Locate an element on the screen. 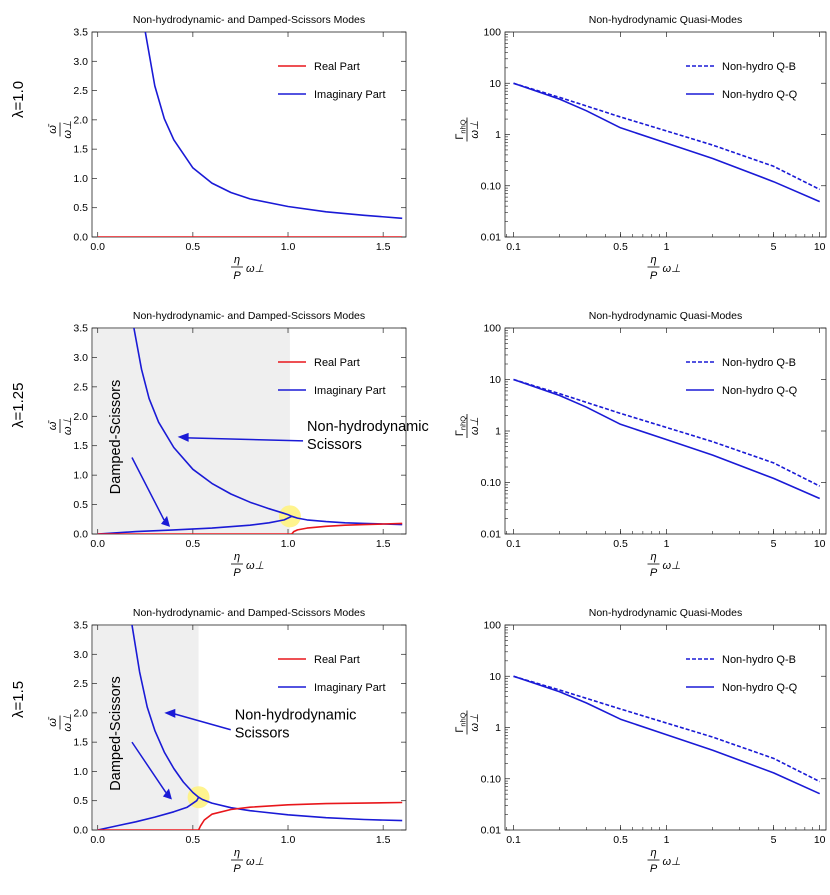  y-label-numerator: ω̄ is located at coordinates (53, 128).